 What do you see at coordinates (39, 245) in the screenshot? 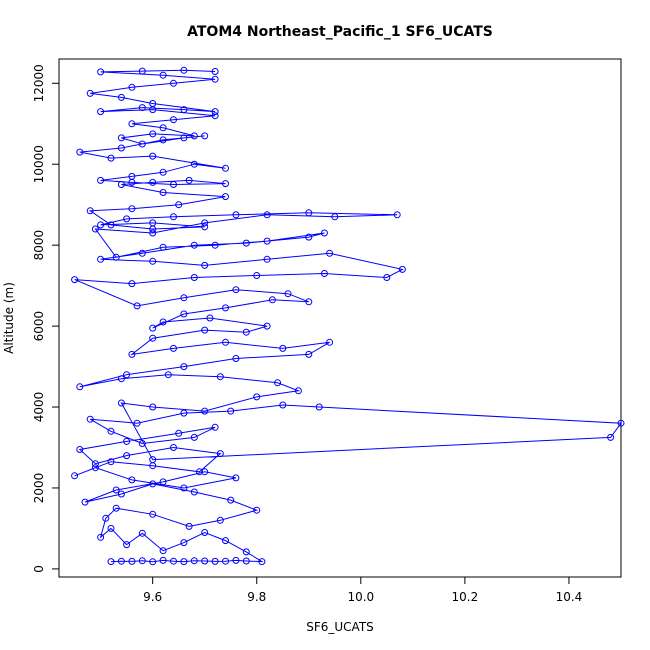
I see `y-tick-label: 8000` at bounding box center [39, 245].